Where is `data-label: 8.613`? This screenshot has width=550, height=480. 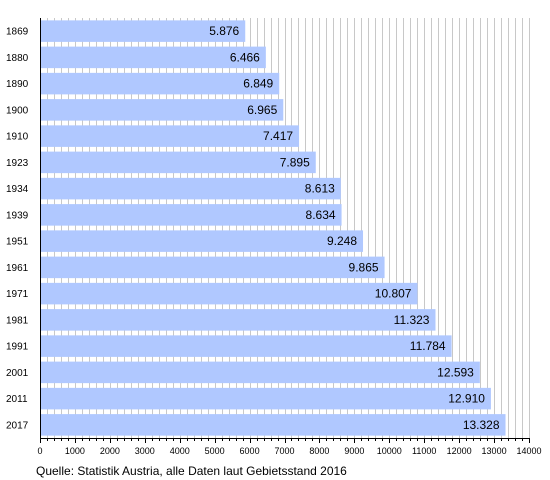 data-label: 8.613 is located at coordinates (320, 189).